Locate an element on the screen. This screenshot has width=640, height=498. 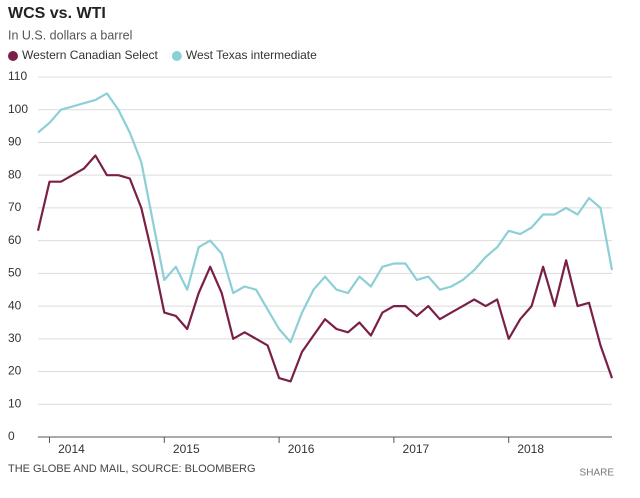
y-tick-label: 30 is located at coordinates (15, 338).